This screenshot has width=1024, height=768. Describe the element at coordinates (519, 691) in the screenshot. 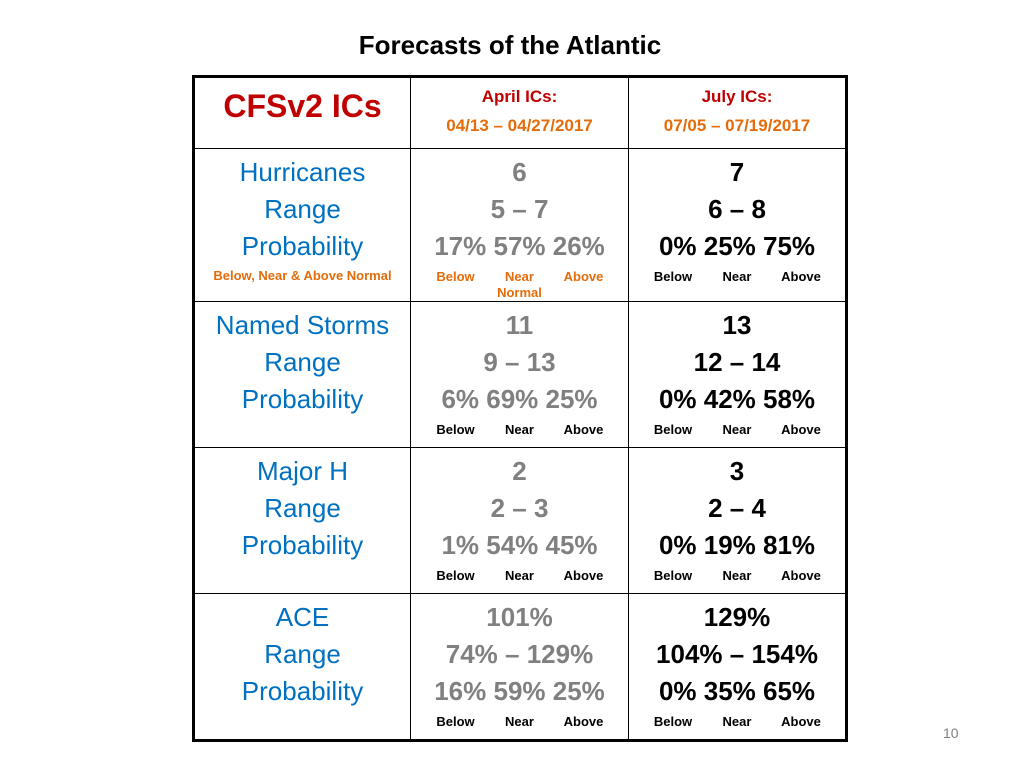

I see `april-probability: 16% 59% 25%` at that location.